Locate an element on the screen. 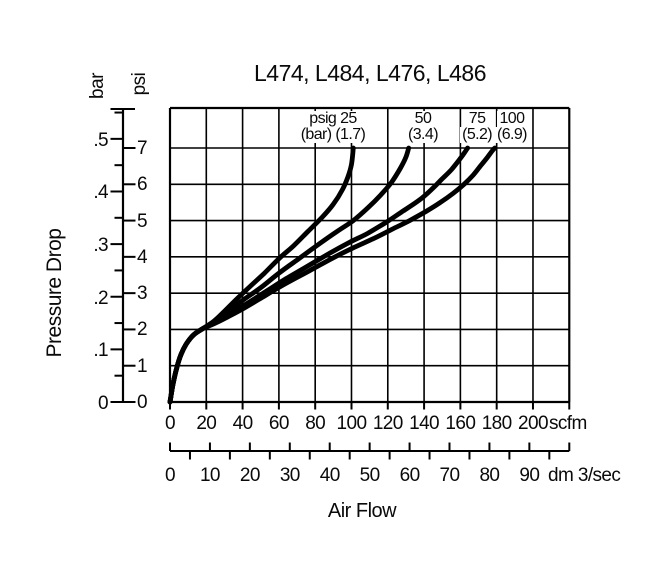 This screenshot has height=584, width=650. curve-label-psig-25: psig 25 (bar) (1.7) is located at coordinates (333, 127).